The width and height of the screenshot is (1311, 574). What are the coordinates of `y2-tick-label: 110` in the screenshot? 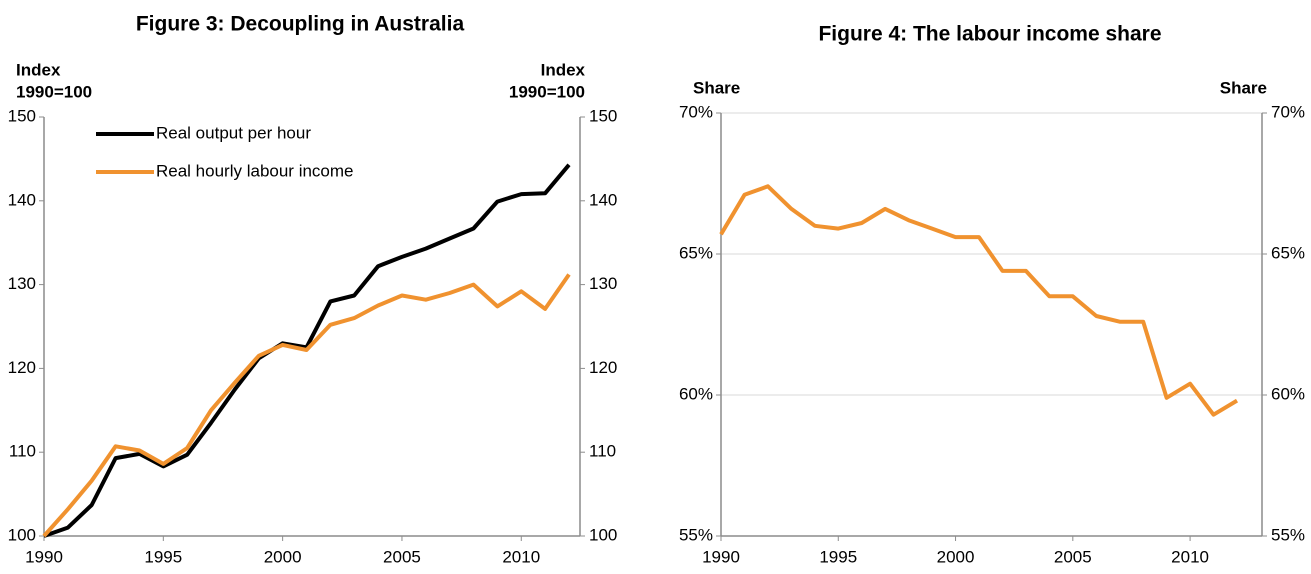 It's located at (602, 451).